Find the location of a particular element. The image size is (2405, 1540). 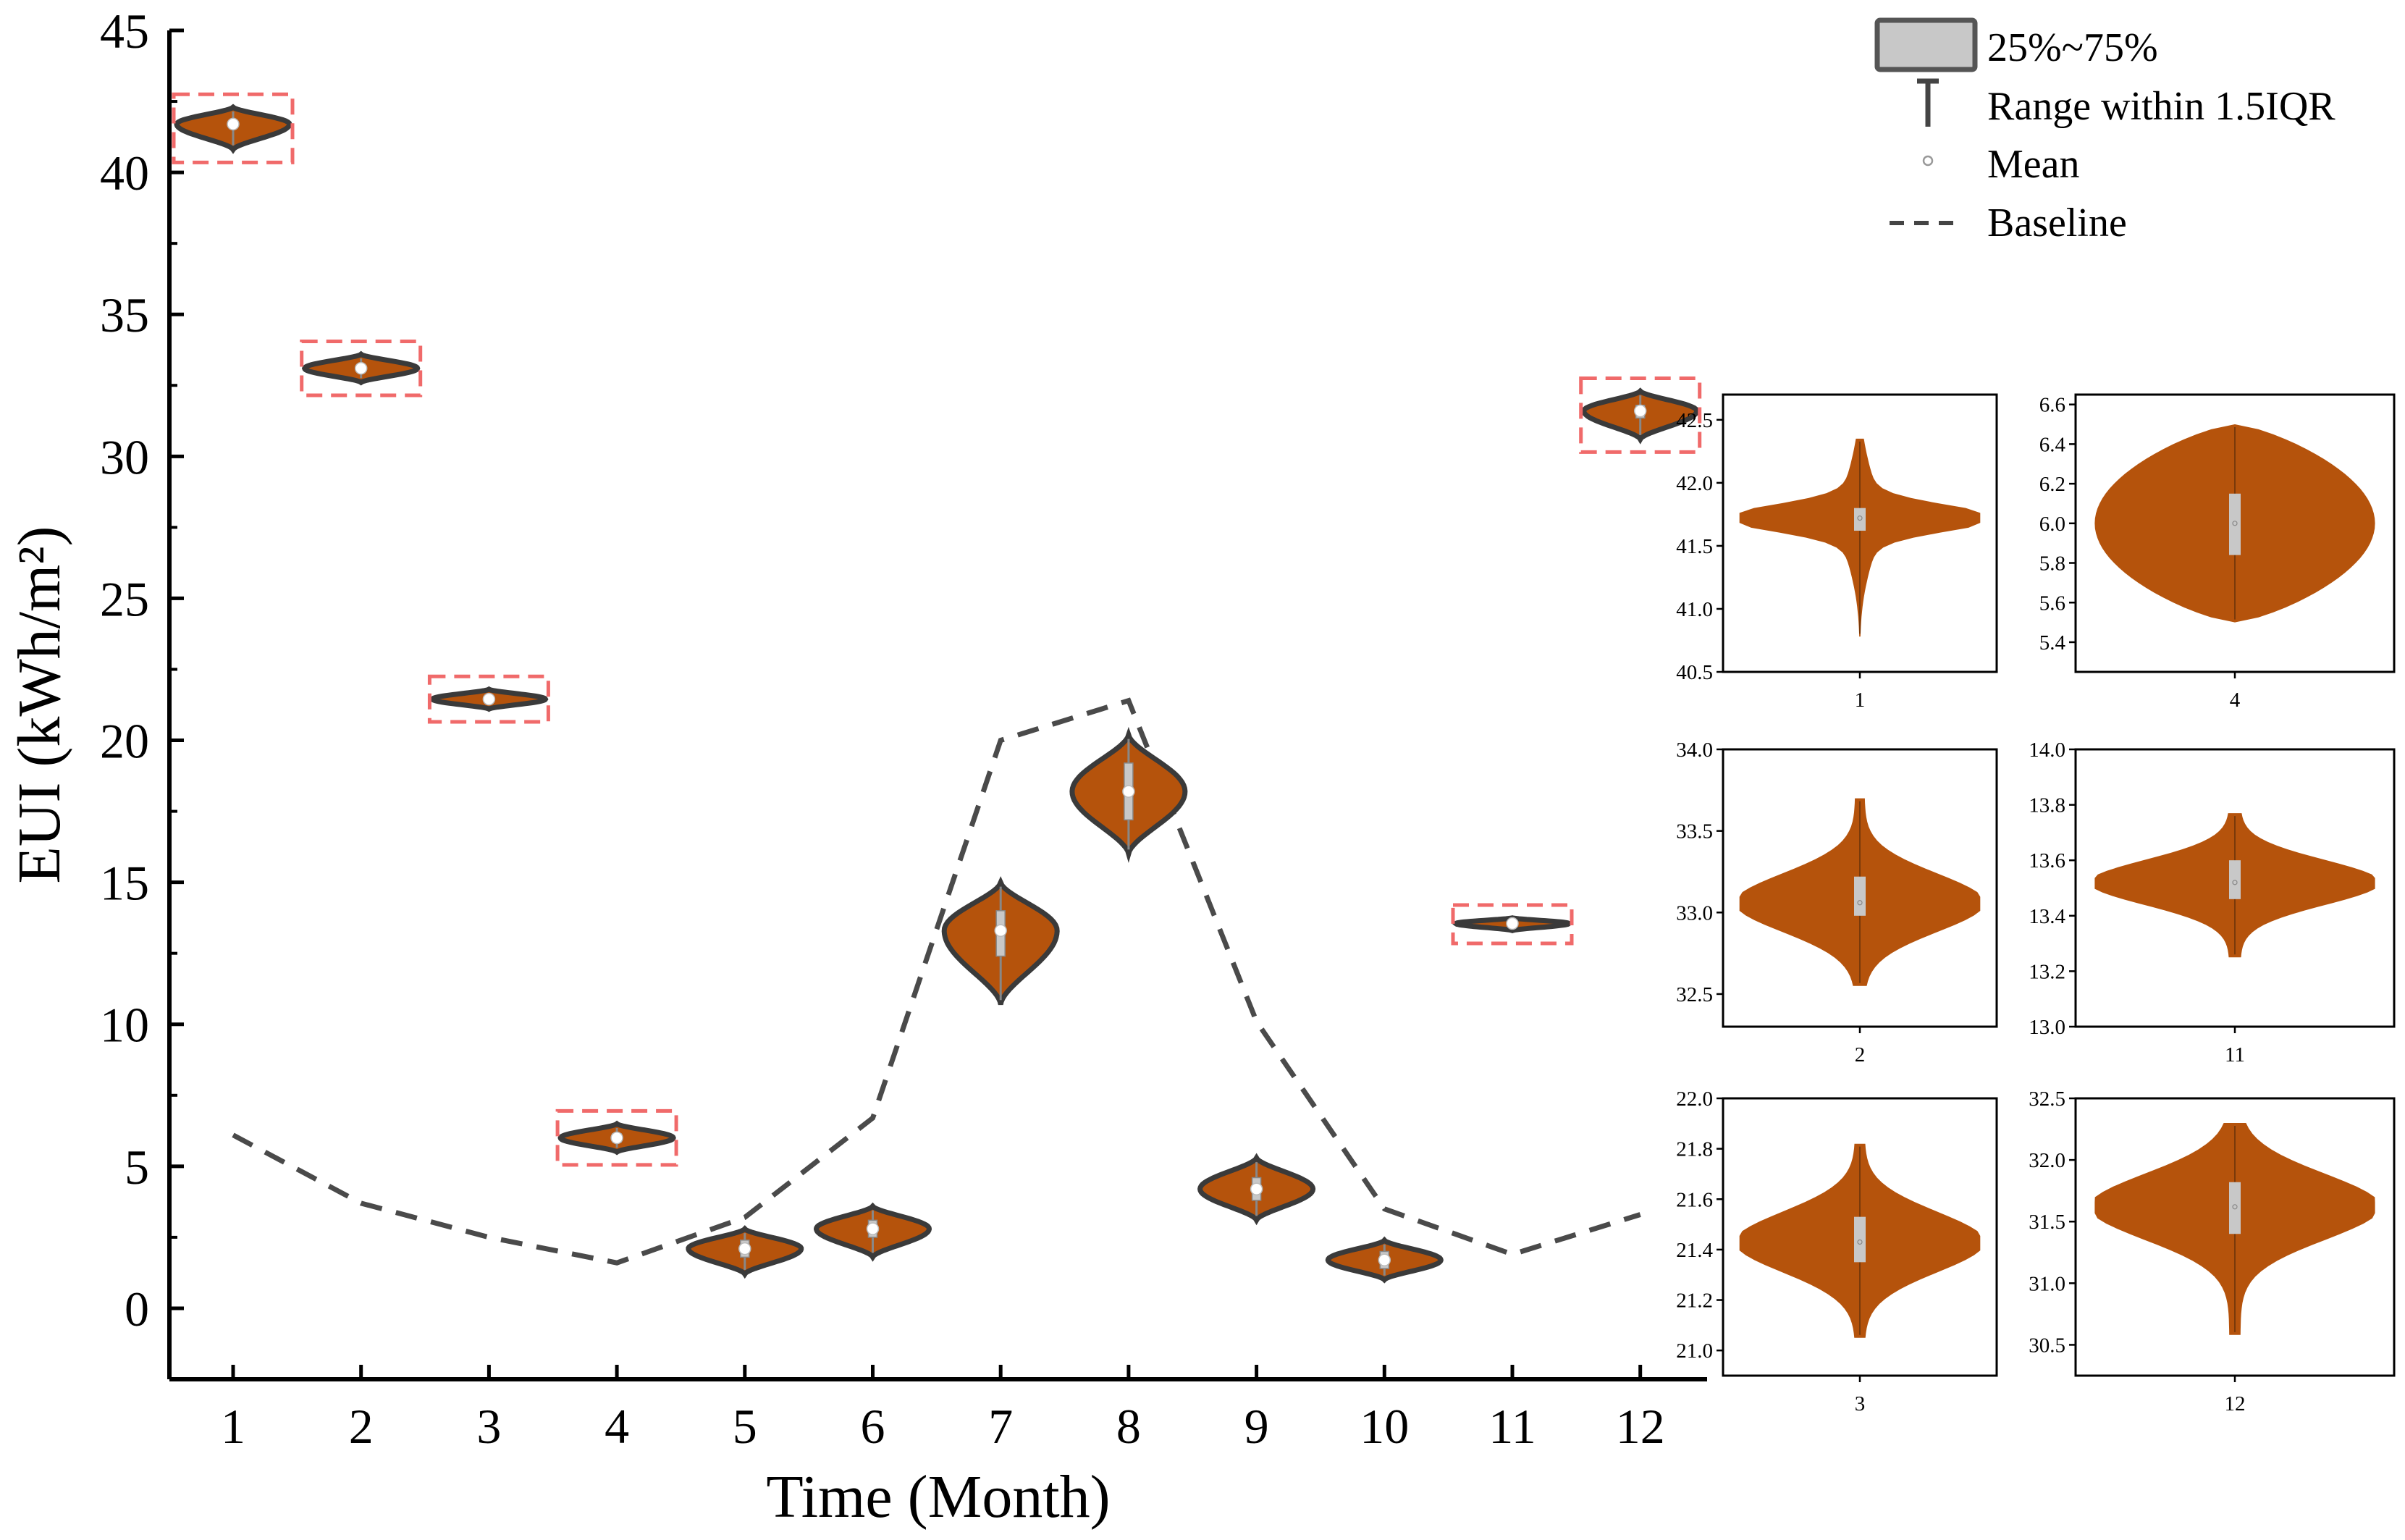

inset-month-2: 32.5 33.0 33.5 34.0 2 is located at coordinates (1837, 902).